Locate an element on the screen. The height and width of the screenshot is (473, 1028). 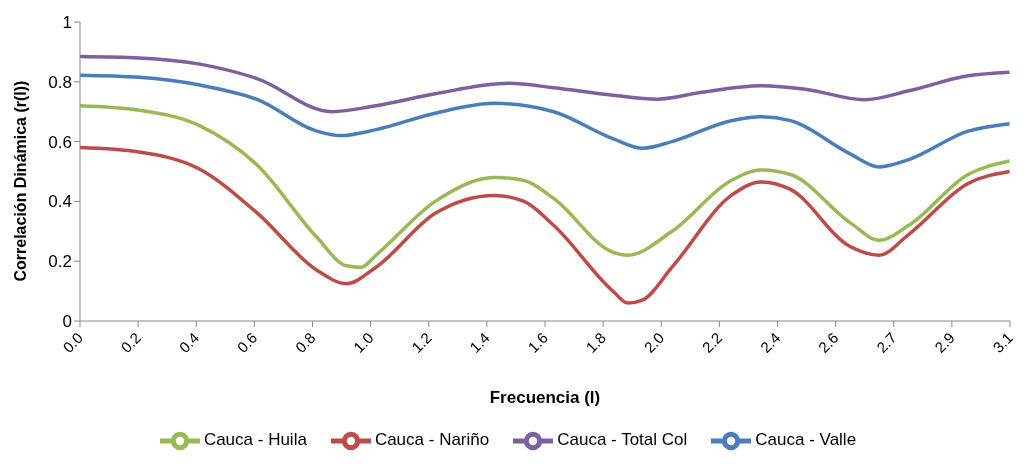
legend-label: Cauca - Huila is located at coordinates (255, 440).